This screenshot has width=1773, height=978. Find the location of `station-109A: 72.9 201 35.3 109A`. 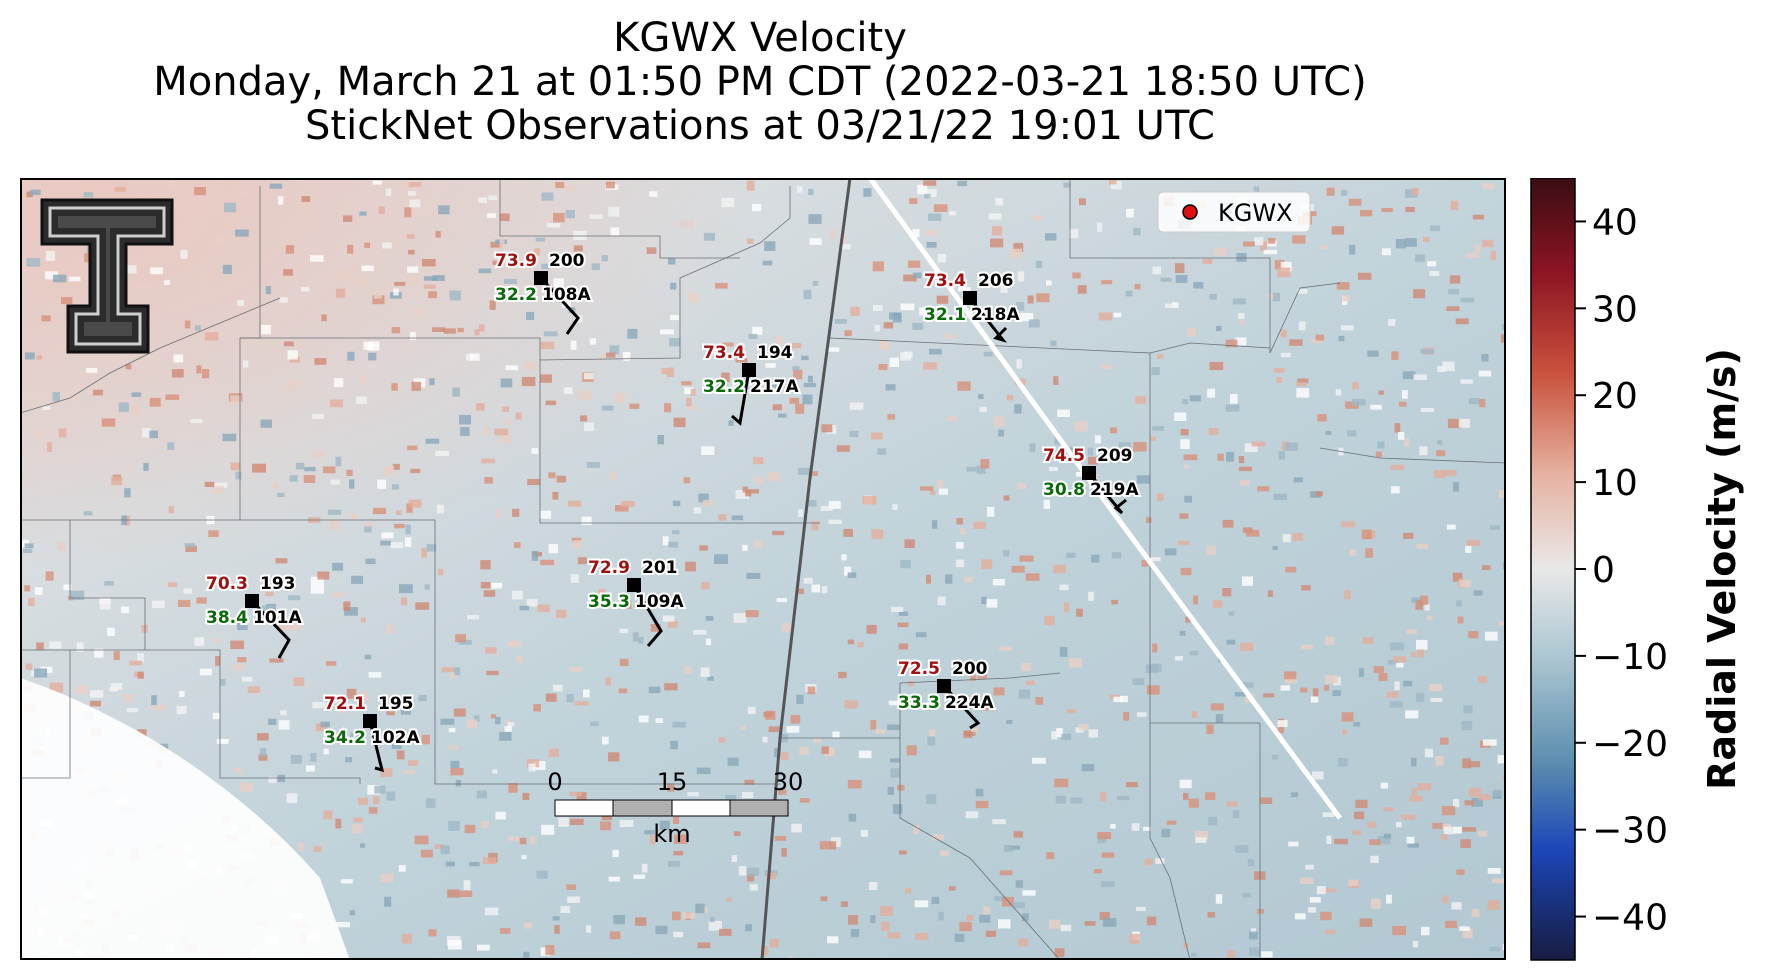

station-109A: 72.9 201 35.3 109A is located at coordinates (636, 601).